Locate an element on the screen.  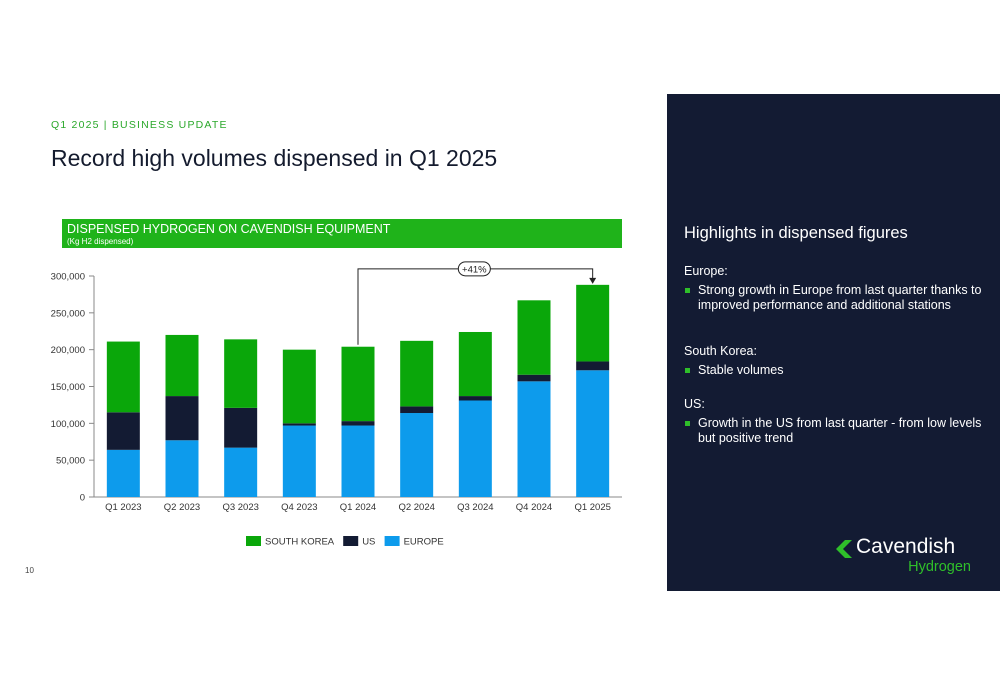
bullet-text: Stable volumes is located at coordinates (741, 370).